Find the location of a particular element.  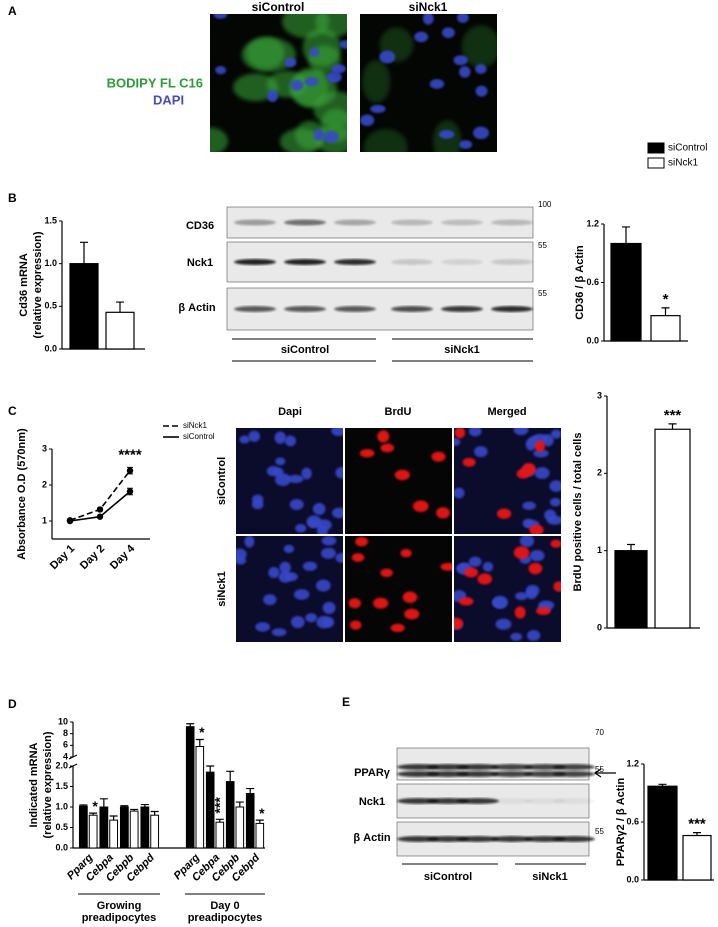

y-tick-label: 1.5 is located at coordinates (50, 220).